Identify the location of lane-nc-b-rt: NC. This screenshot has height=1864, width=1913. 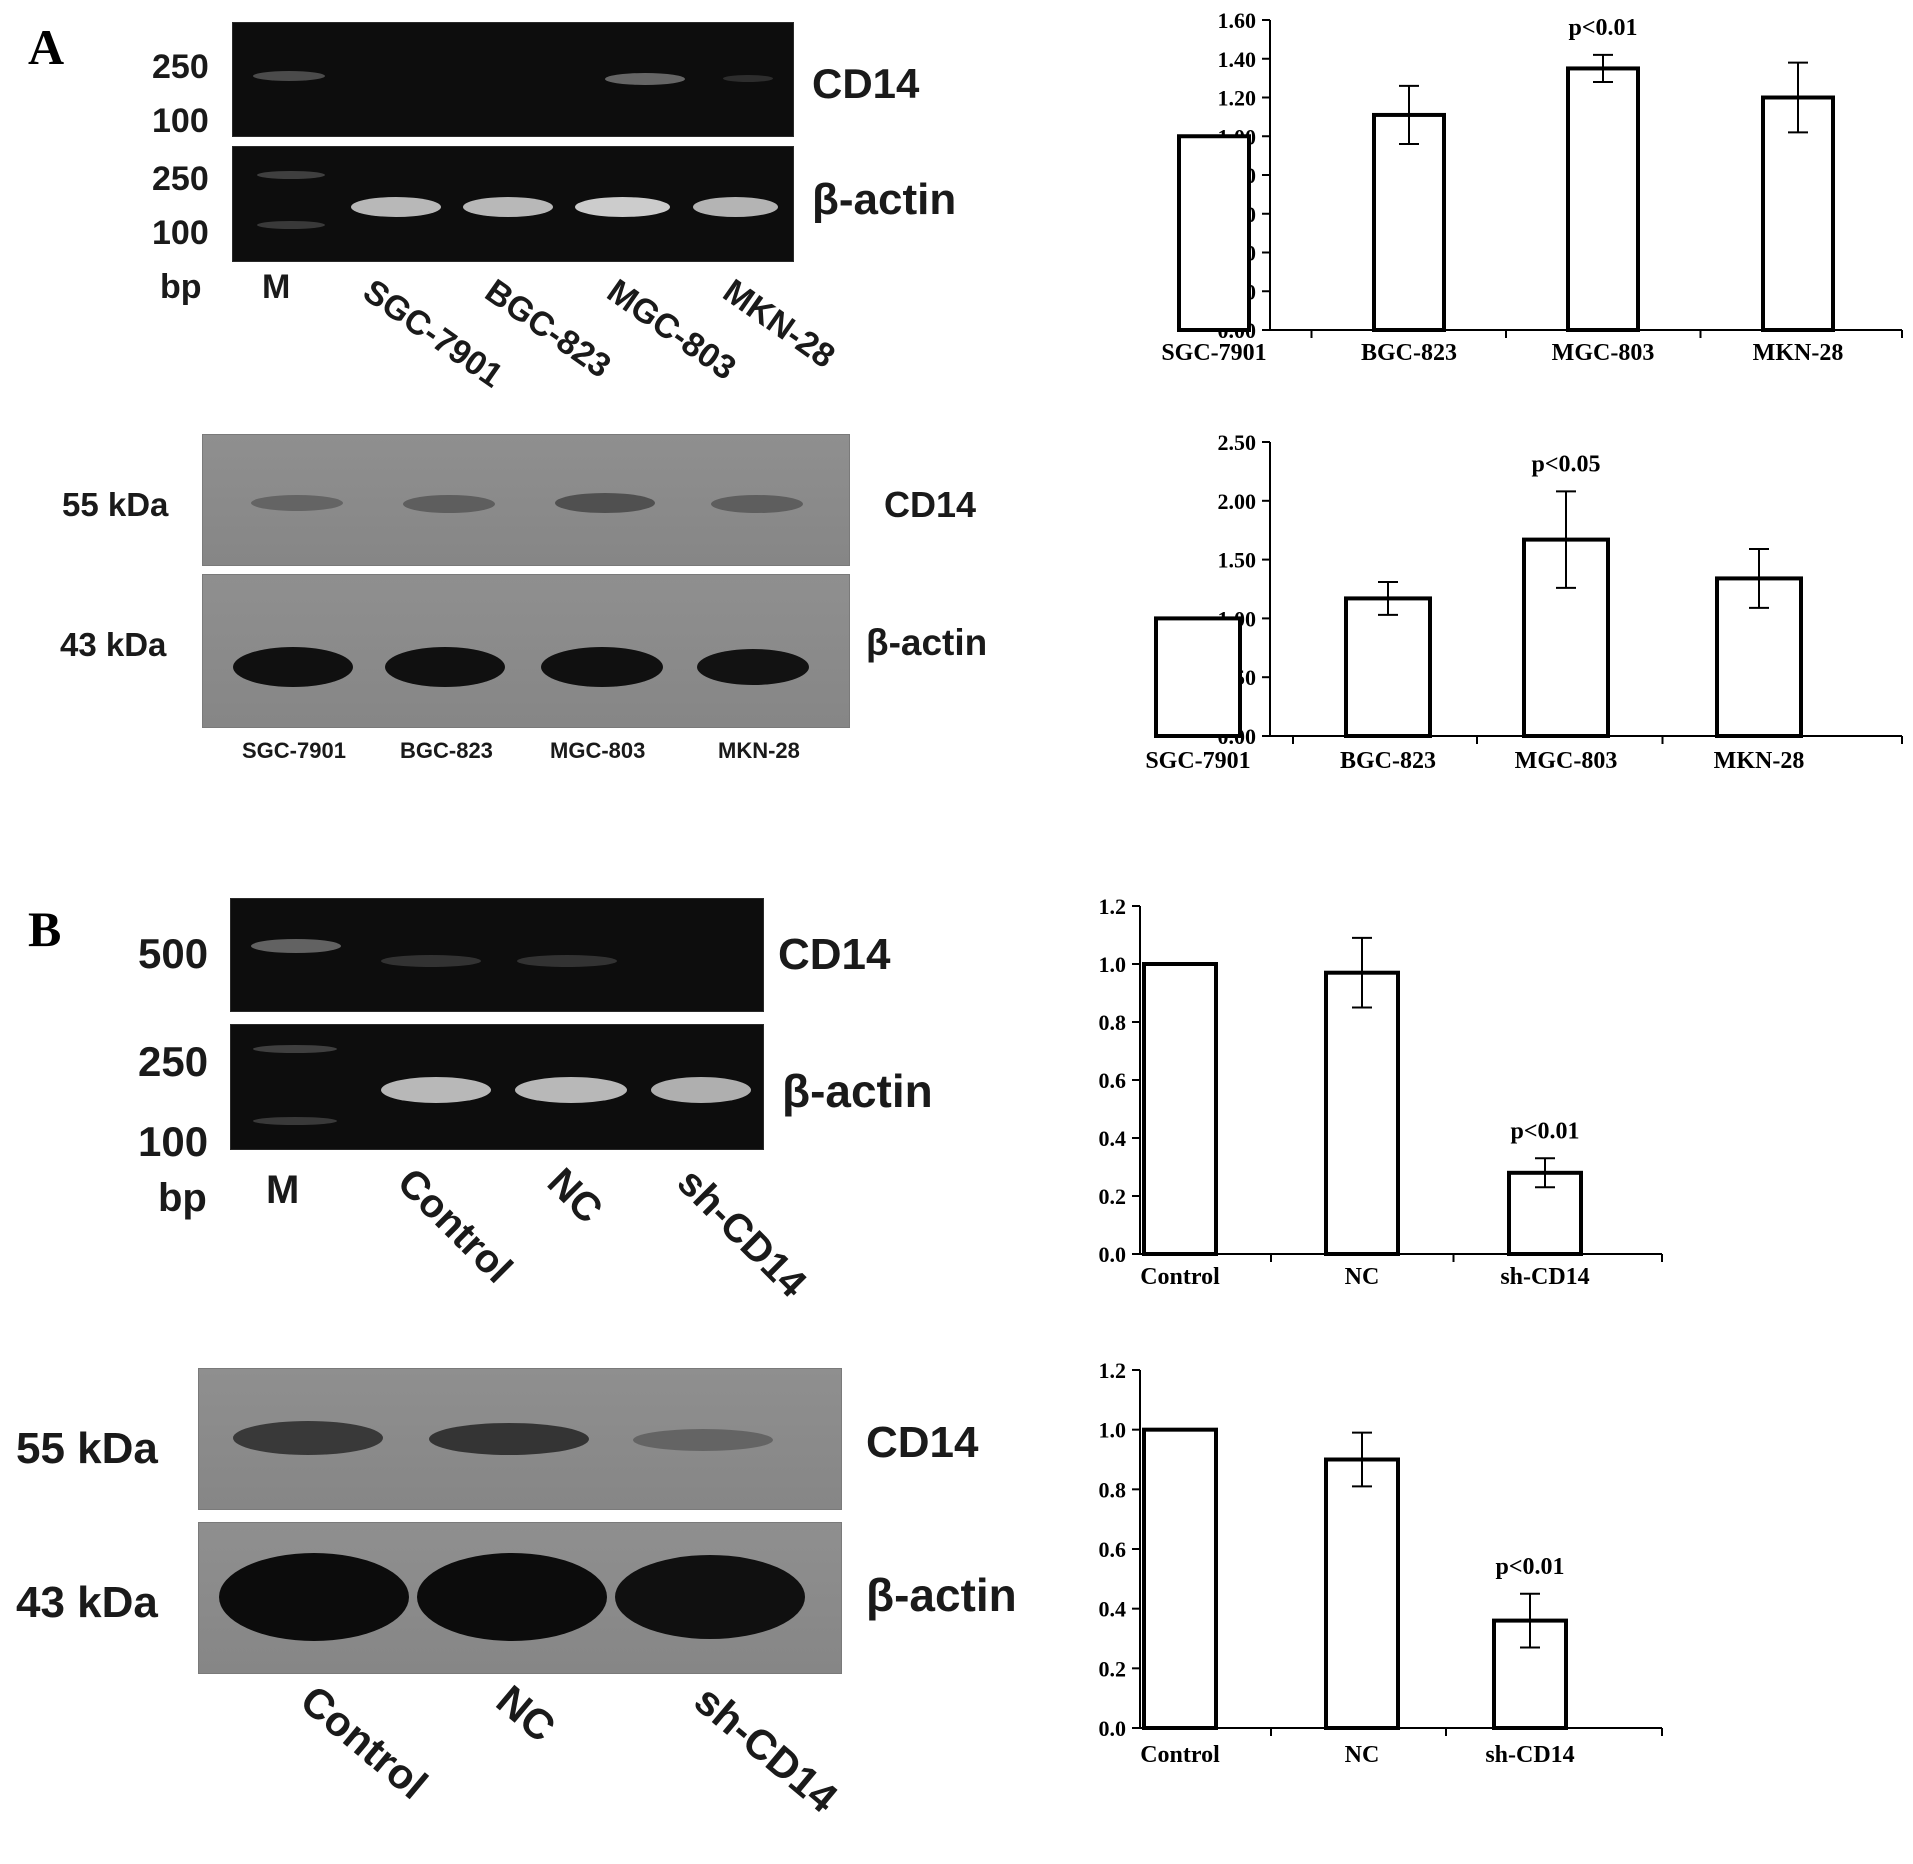
(574, 1196).